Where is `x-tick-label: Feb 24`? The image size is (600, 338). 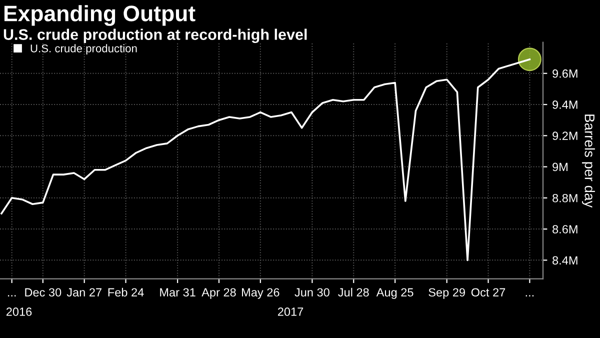
x-tick-label: Feb 24 is located at coordinates (126, 292).